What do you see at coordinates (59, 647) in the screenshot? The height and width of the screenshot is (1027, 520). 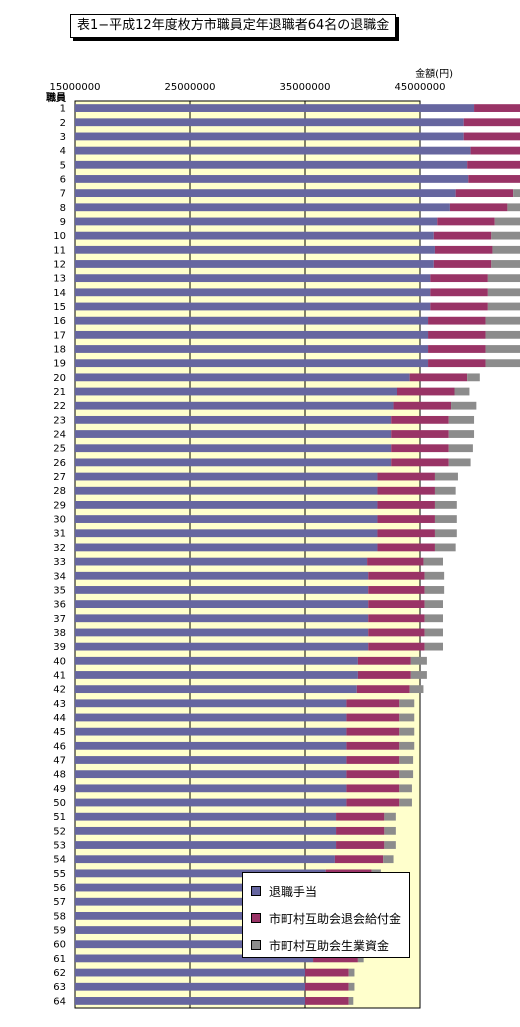 I see `row-label: 39` at bounding box center [59, 647].